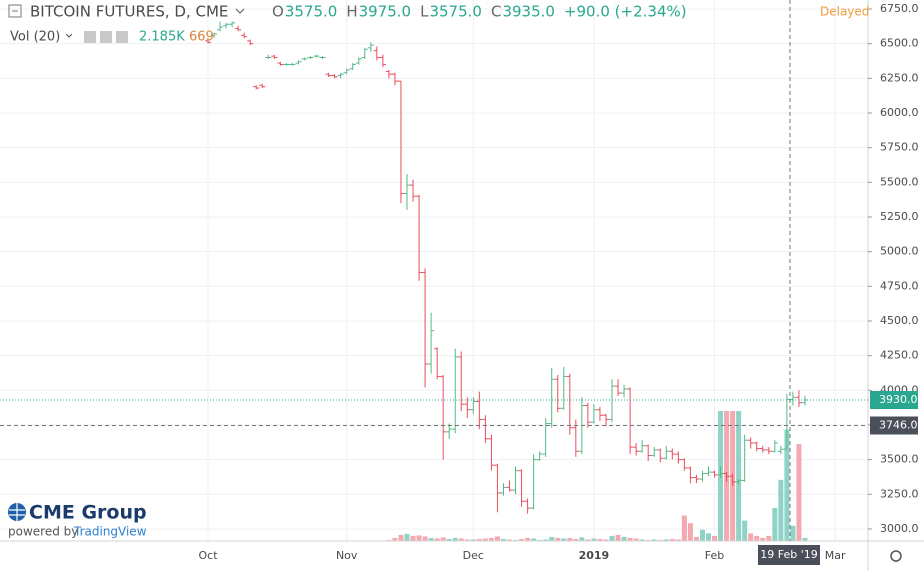 This screenshot has height=571, width=924. Describe the element at coordinates (899, 147) in the screenshot. I see `y-tick-label: 5750.0` at that location.